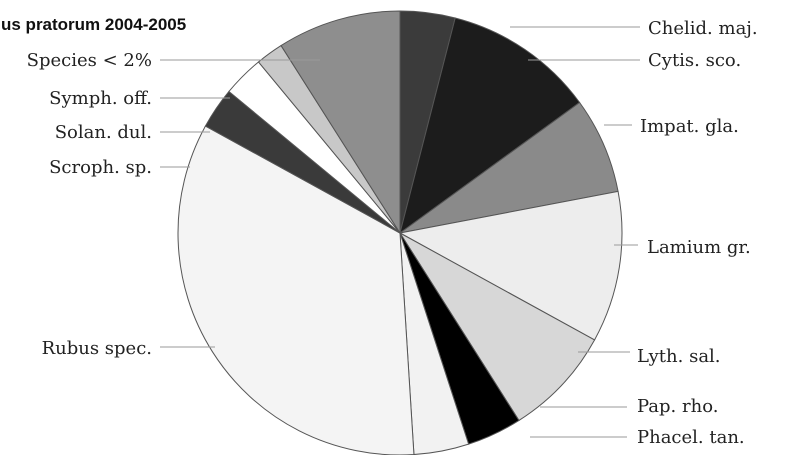 The image size is (803, 455). What do you see at coordinates (689, 126) in the screenshot?
I see `slice-label: Impat. gla.` at bounding box center [689, 126].